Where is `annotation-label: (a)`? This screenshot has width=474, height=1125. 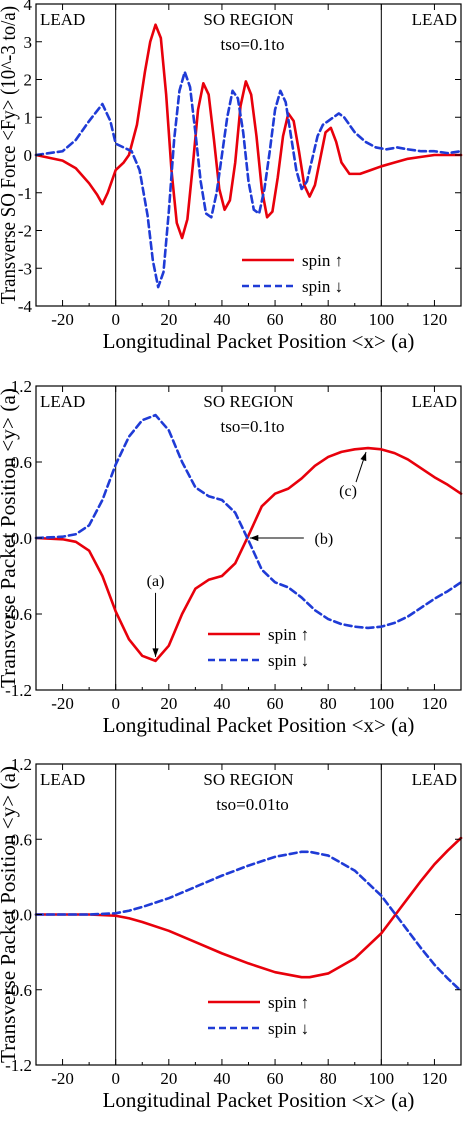 annotation-label: (a) is located at coordinates (156, 581).